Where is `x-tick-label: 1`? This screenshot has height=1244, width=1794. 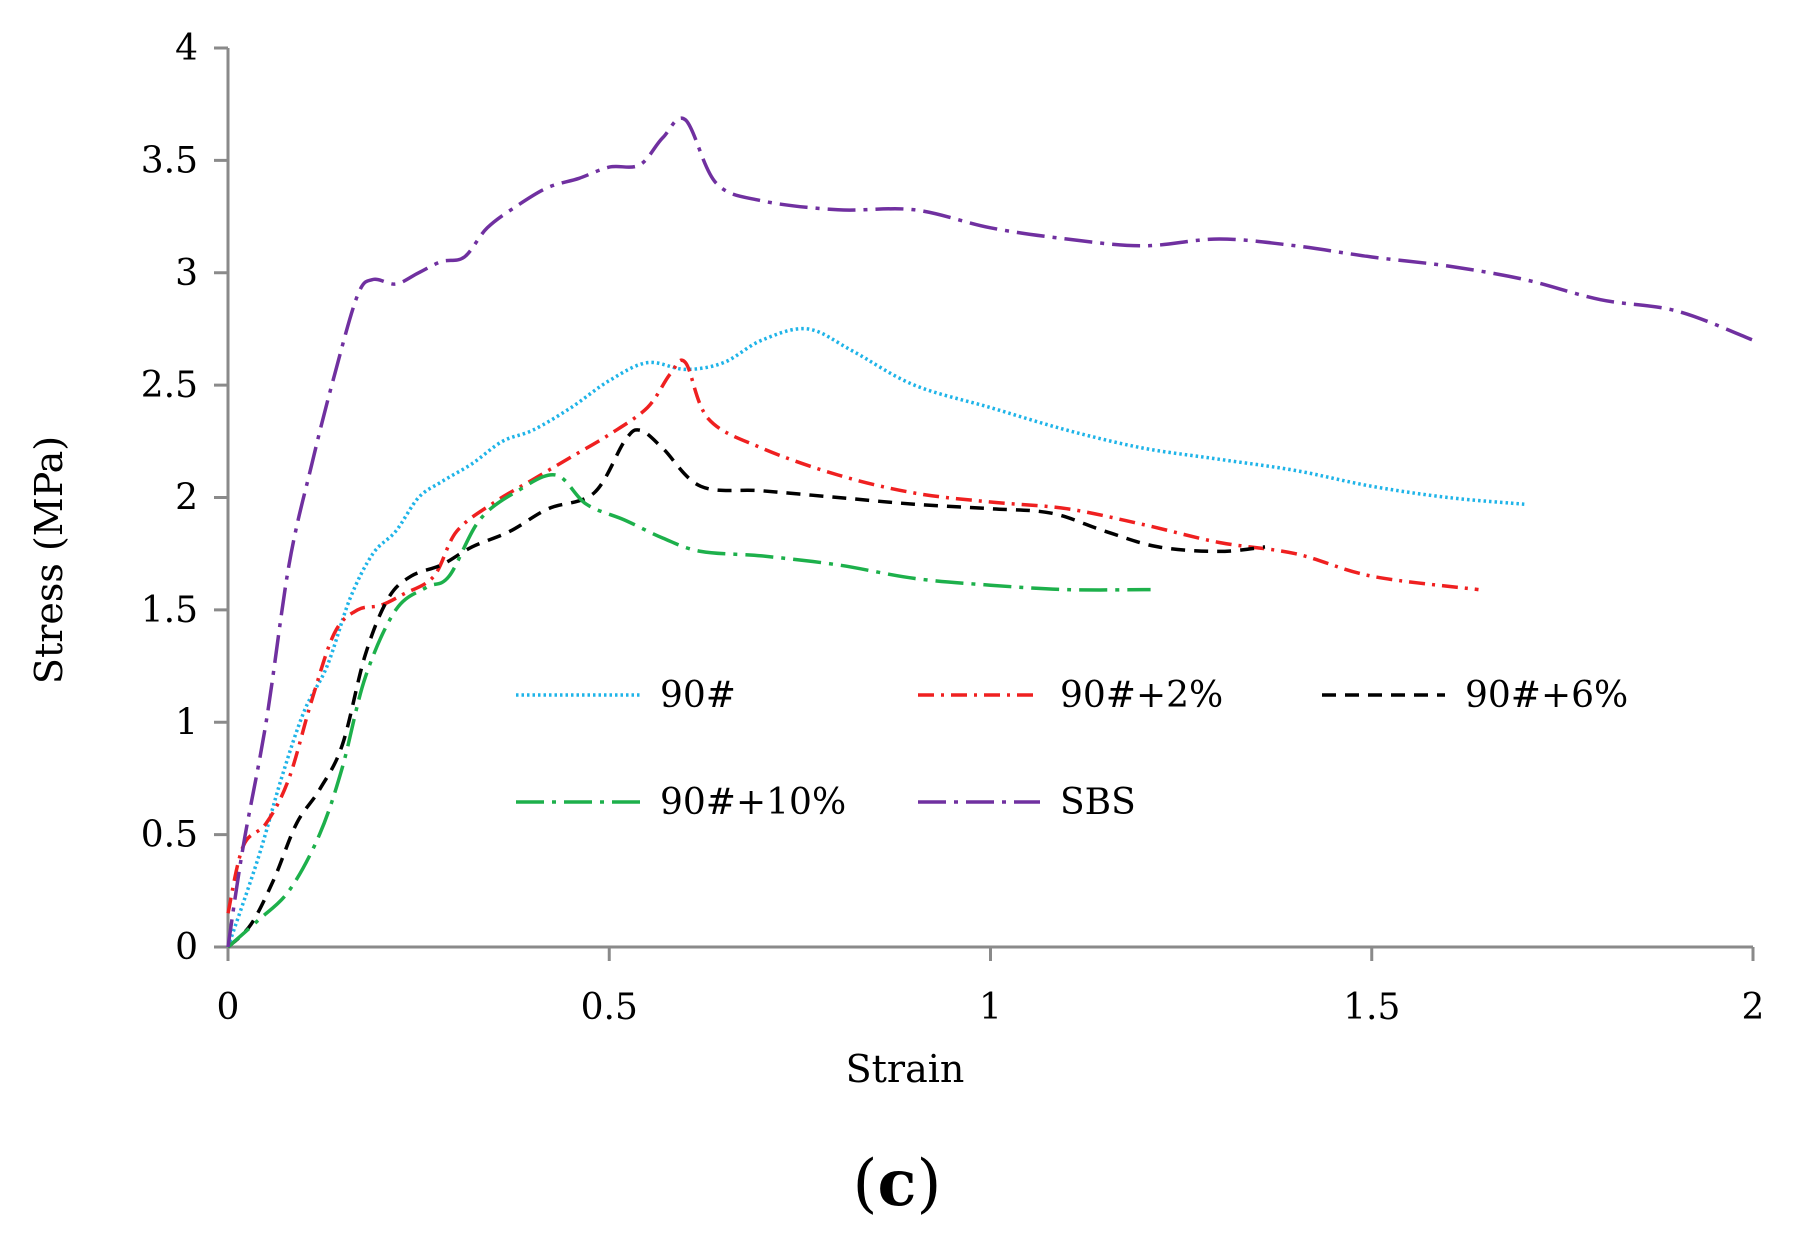 x-tick-label: 1 is located at coordinates (990, 1007).